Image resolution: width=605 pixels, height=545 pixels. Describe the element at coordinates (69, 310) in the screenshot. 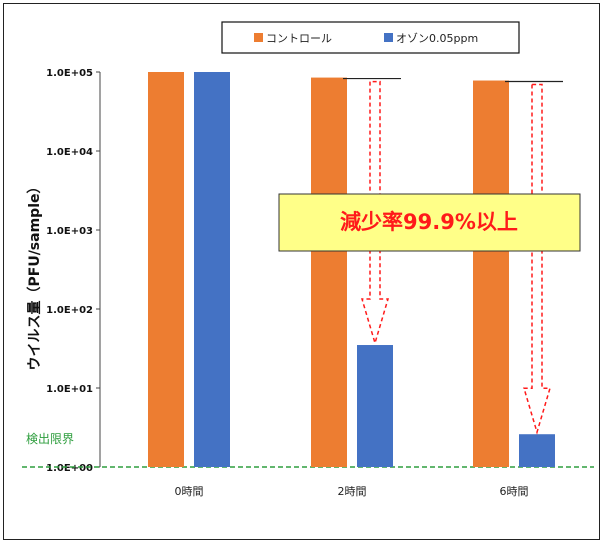

I see `y-tick-label: 1.0E+02` at that location.